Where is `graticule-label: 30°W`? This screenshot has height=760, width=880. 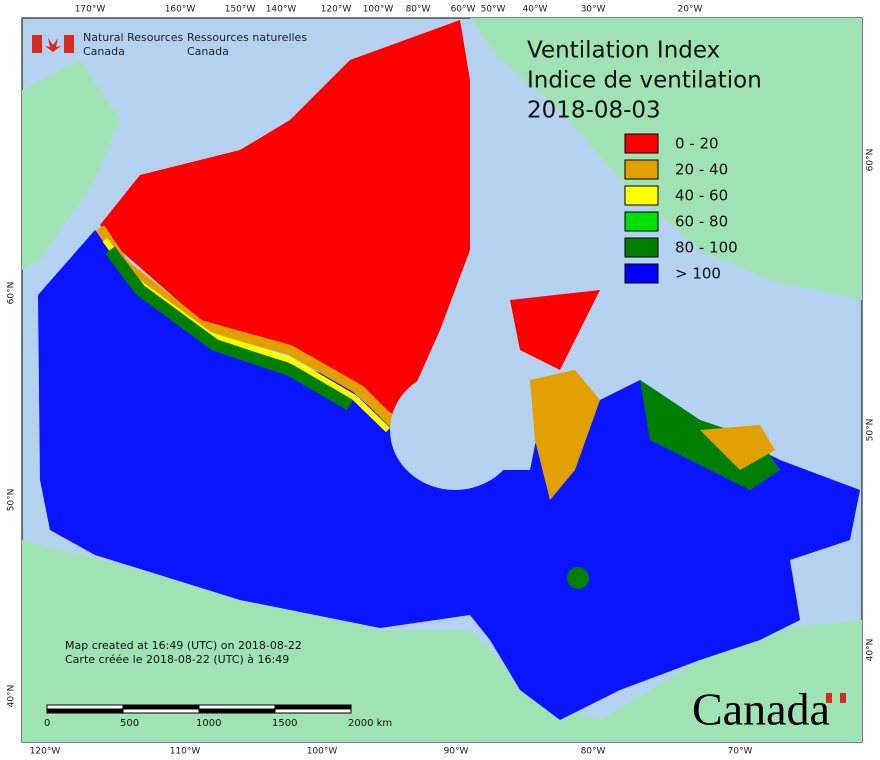
graticule-label: 30°W is located at coordinates (593, 10).